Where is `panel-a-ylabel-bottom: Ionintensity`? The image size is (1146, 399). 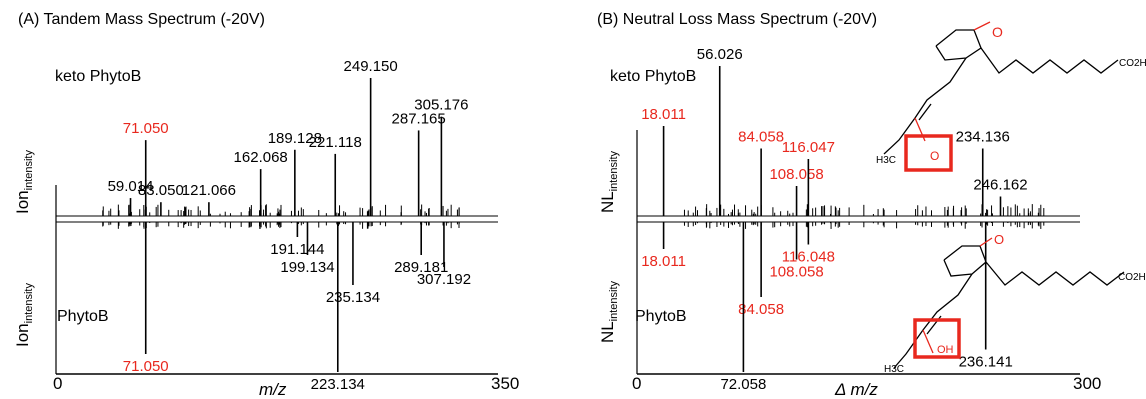
panel-a-ylabel-bottom: Ionintensity is located at coordinates (24, 315).